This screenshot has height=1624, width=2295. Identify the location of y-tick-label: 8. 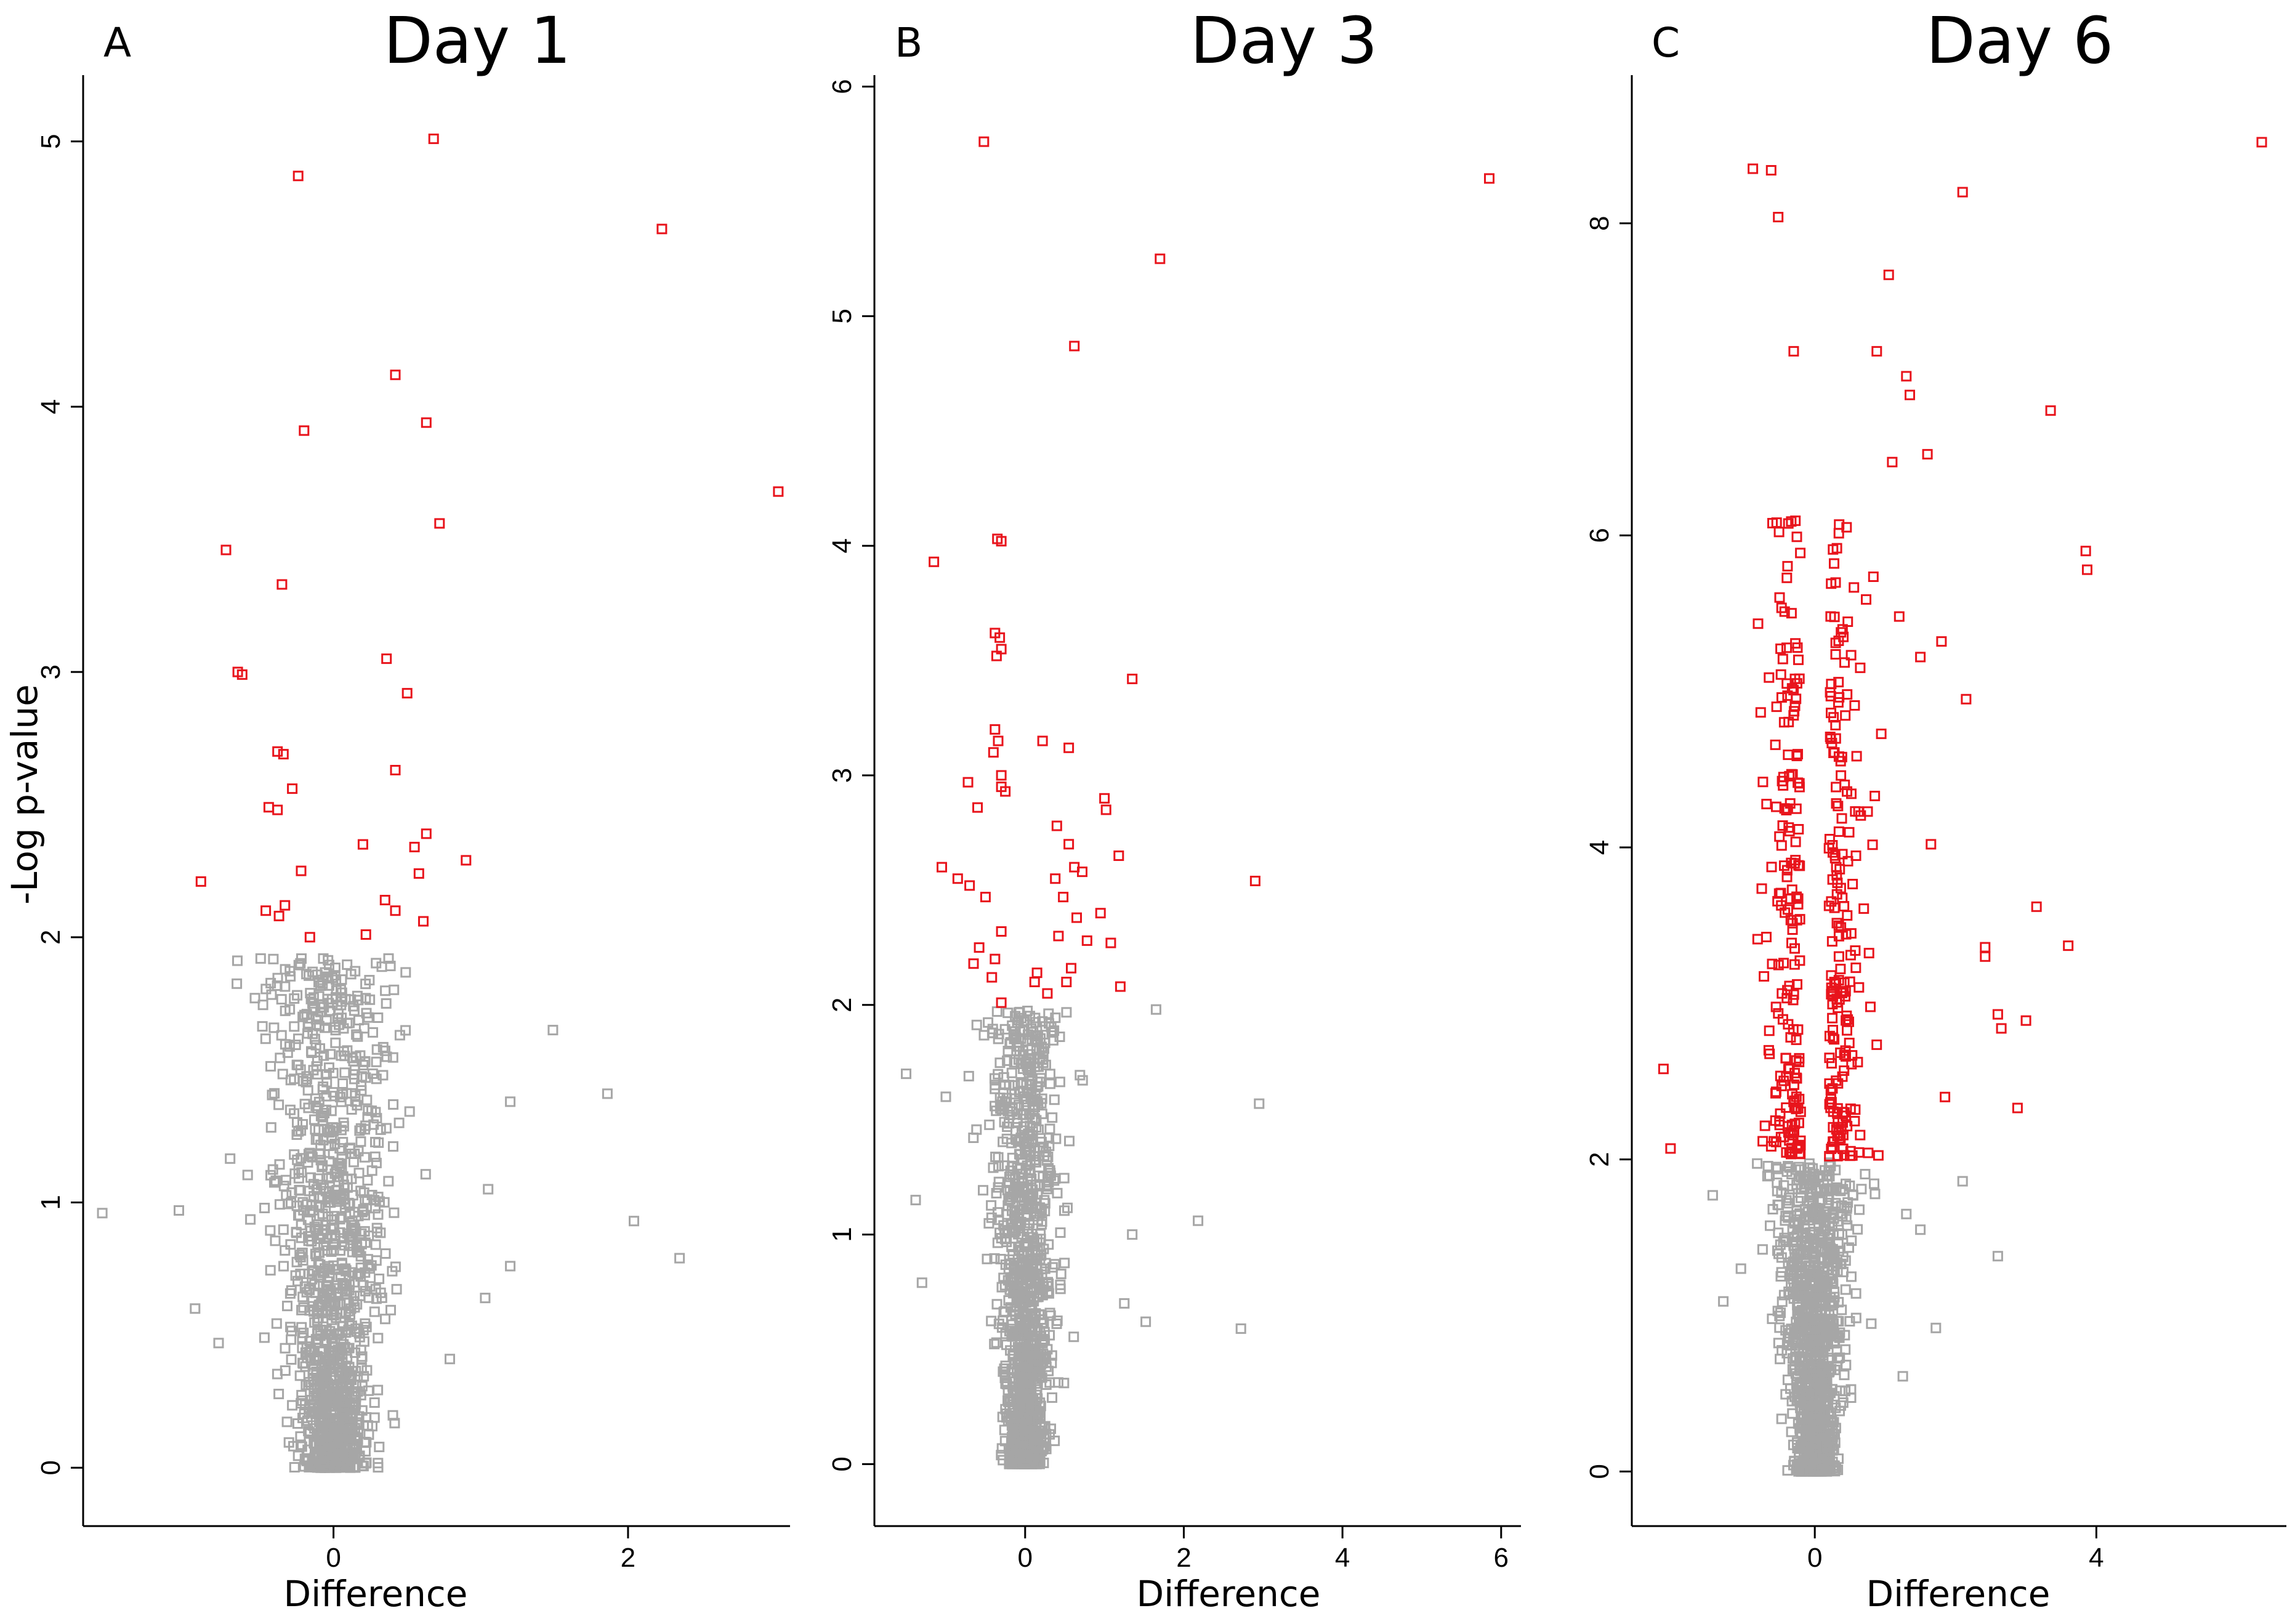
(1599, 223).